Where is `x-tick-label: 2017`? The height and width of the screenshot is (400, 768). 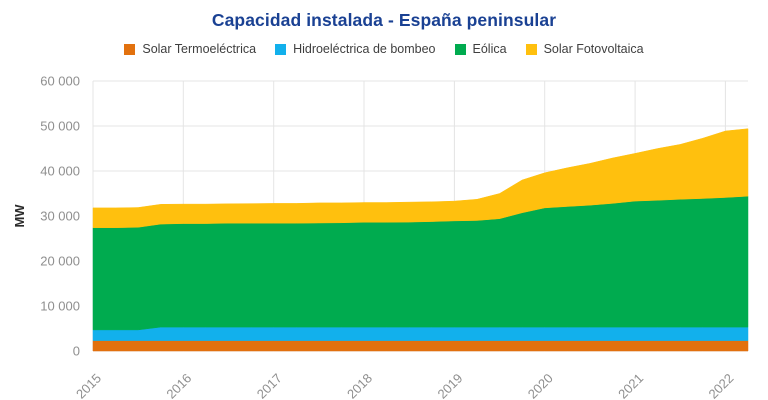 x-tick-label: 2017 is located at coordinates (269, 385).